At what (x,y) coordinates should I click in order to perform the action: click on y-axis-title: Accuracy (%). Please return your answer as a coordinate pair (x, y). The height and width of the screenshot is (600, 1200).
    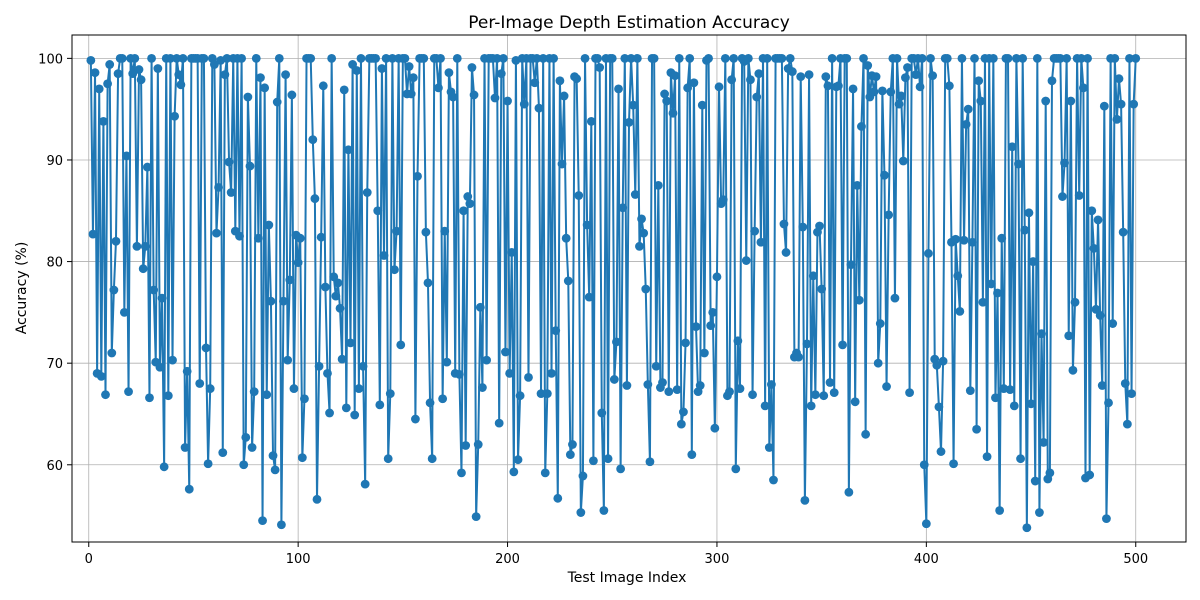
    Looking at the image, I should click on (22, 288).